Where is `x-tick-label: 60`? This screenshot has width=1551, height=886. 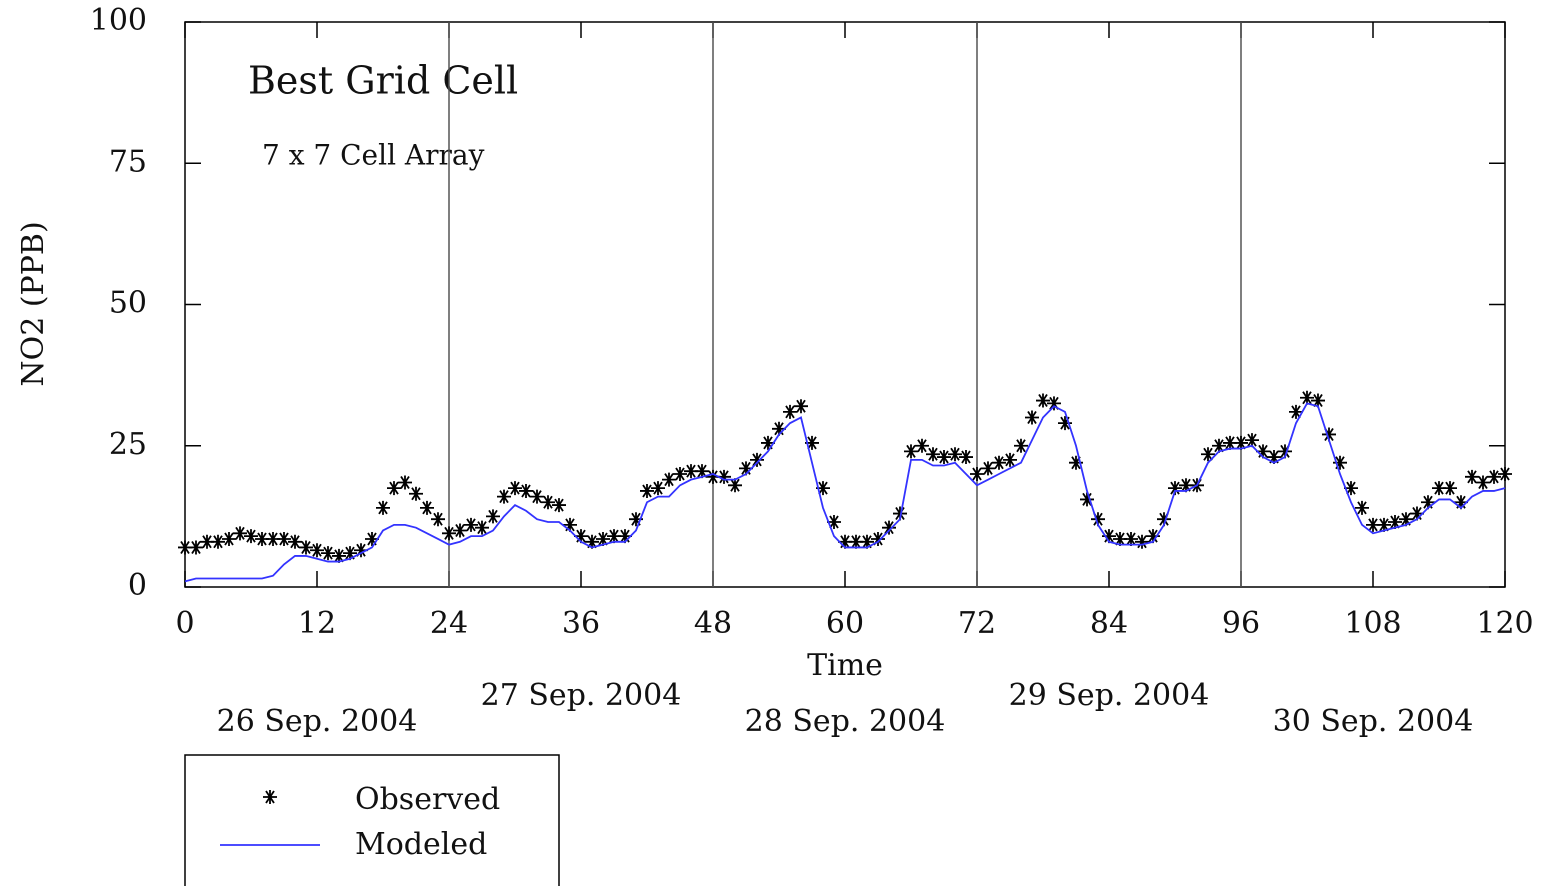
x-tick-label: 60 is located at coordinates (845, 623).